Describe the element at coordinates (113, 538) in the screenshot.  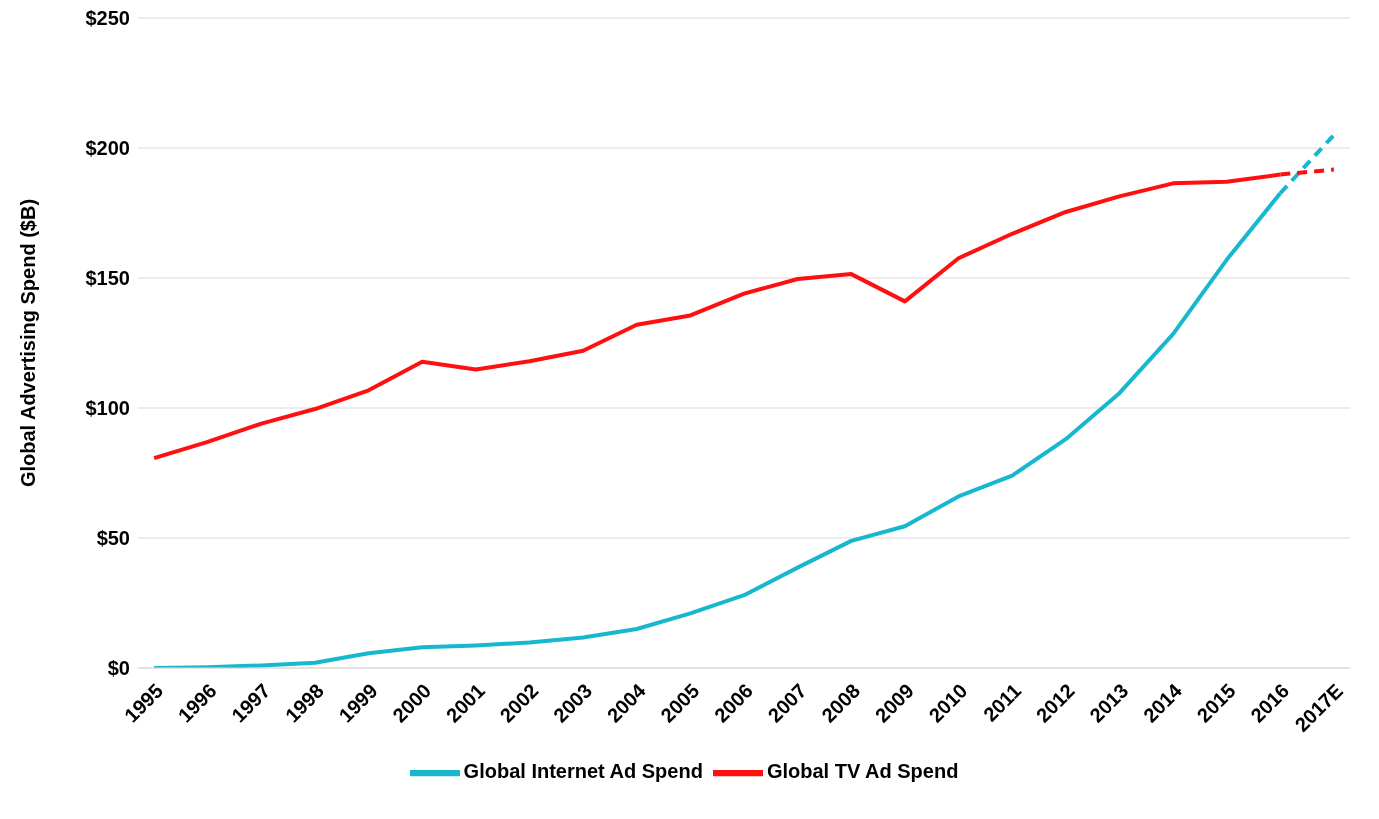
I see `y-tick-label: $50` at that location.